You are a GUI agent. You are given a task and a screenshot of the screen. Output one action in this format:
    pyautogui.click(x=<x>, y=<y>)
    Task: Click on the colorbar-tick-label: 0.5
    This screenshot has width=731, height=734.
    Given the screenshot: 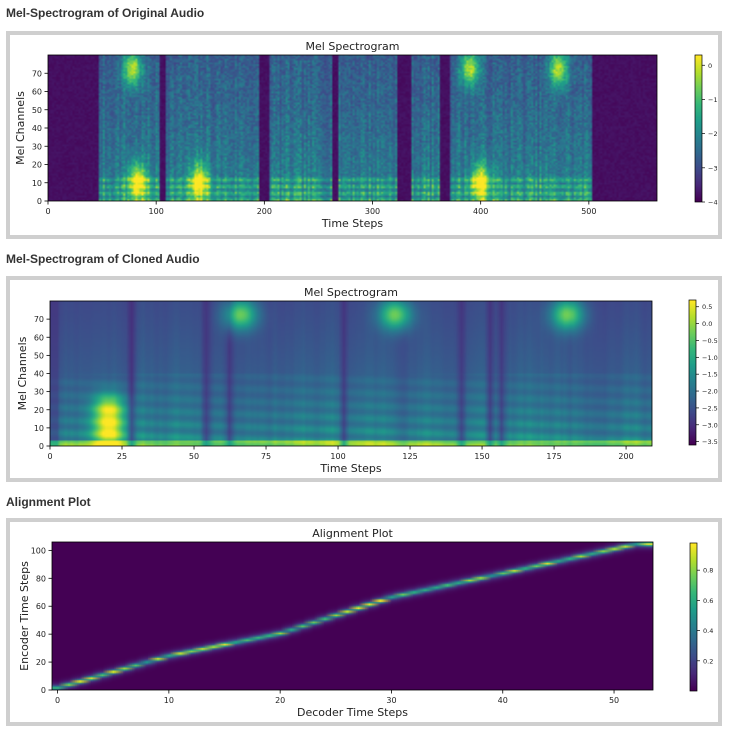 What is the action you would take?
    pyautogui.click(x=707, y=307)
    